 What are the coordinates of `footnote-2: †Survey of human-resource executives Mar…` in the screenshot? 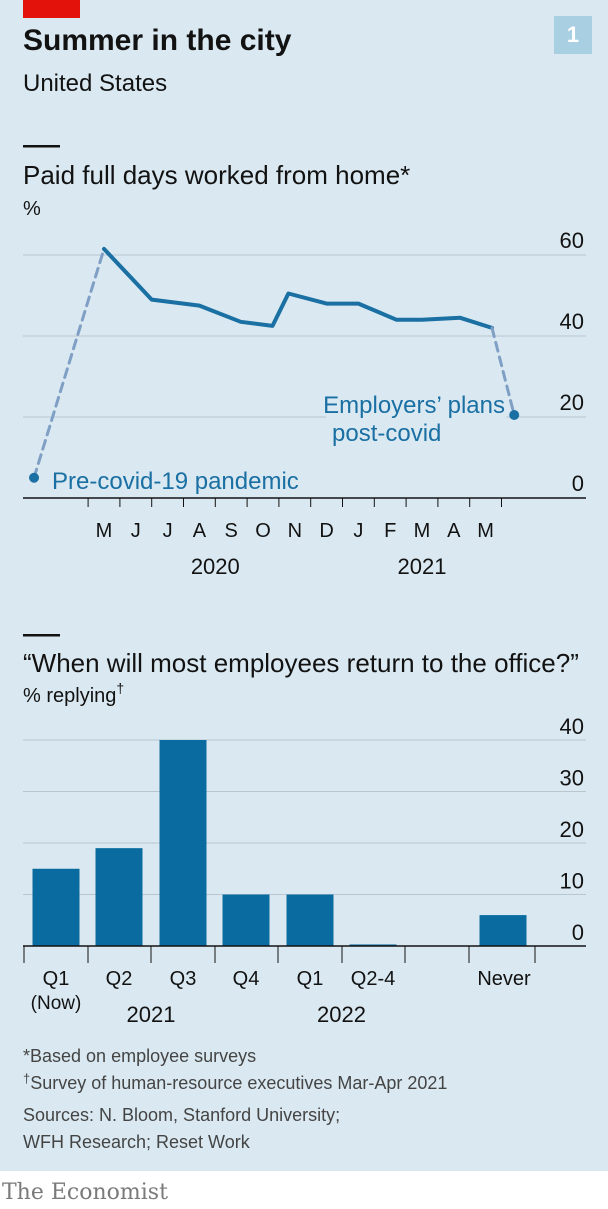 It's located at (235, 1082).